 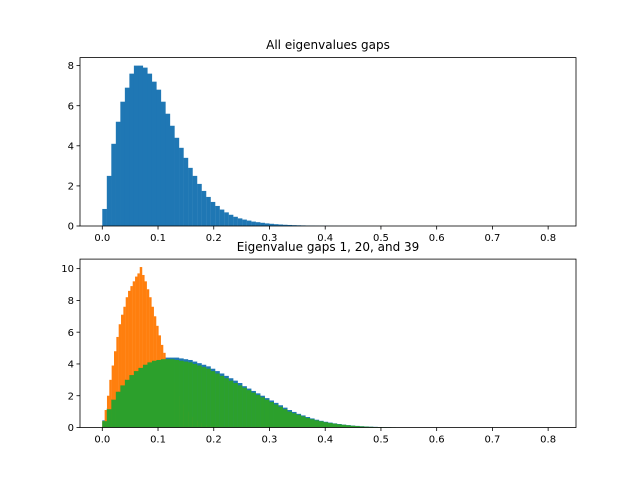 I want to click on y-tick-label: 0, so click(x=71, y=227).